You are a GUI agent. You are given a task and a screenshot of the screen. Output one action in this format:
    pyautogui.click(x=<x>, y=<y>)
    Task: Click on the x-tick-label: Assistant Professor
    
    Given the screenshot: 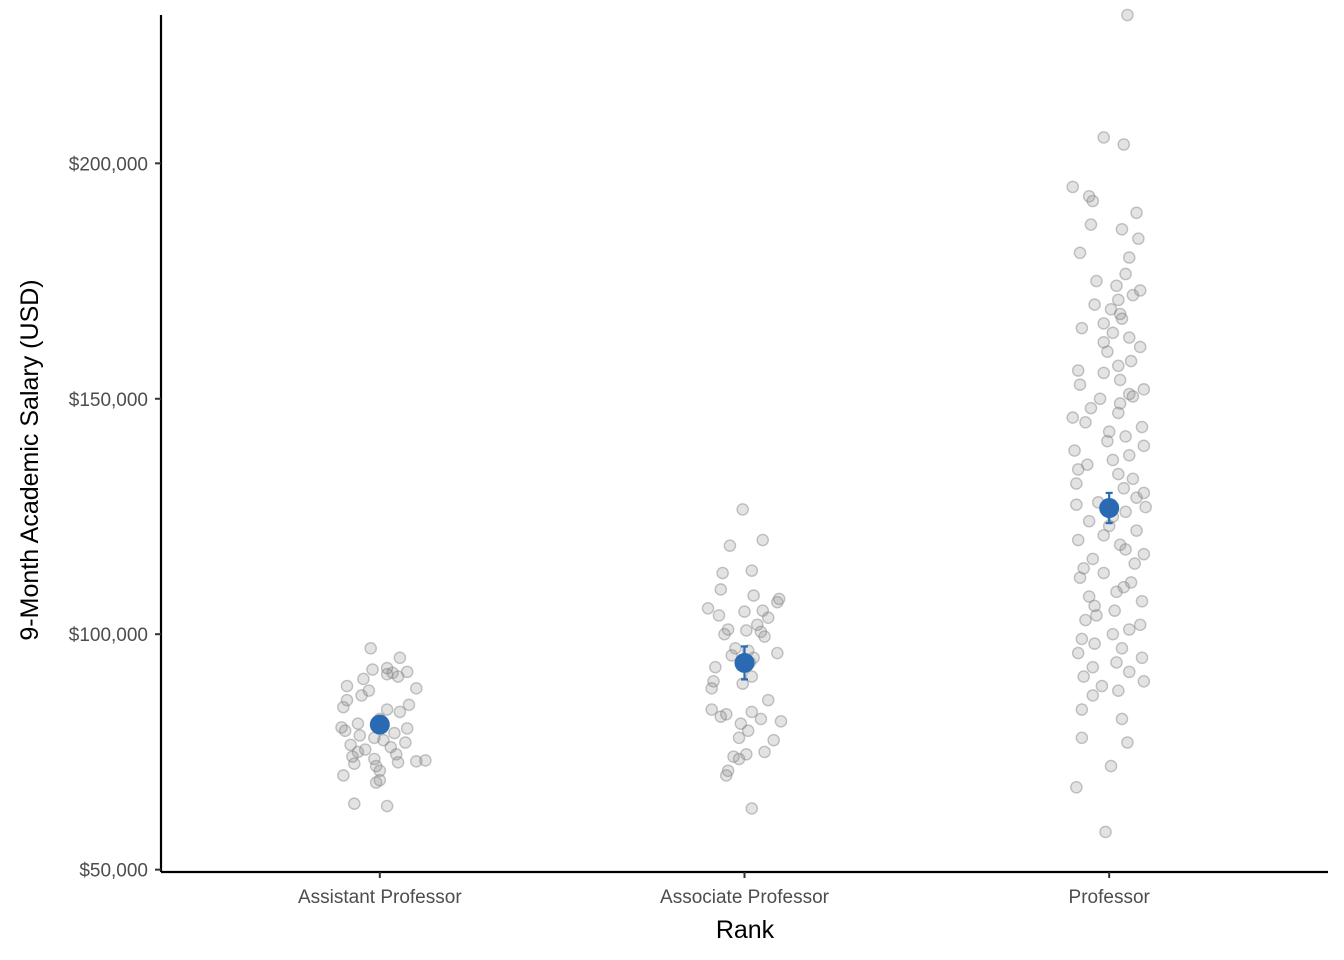 What is the action you would take?
    pyautogui.click(x=380, y=897)
    